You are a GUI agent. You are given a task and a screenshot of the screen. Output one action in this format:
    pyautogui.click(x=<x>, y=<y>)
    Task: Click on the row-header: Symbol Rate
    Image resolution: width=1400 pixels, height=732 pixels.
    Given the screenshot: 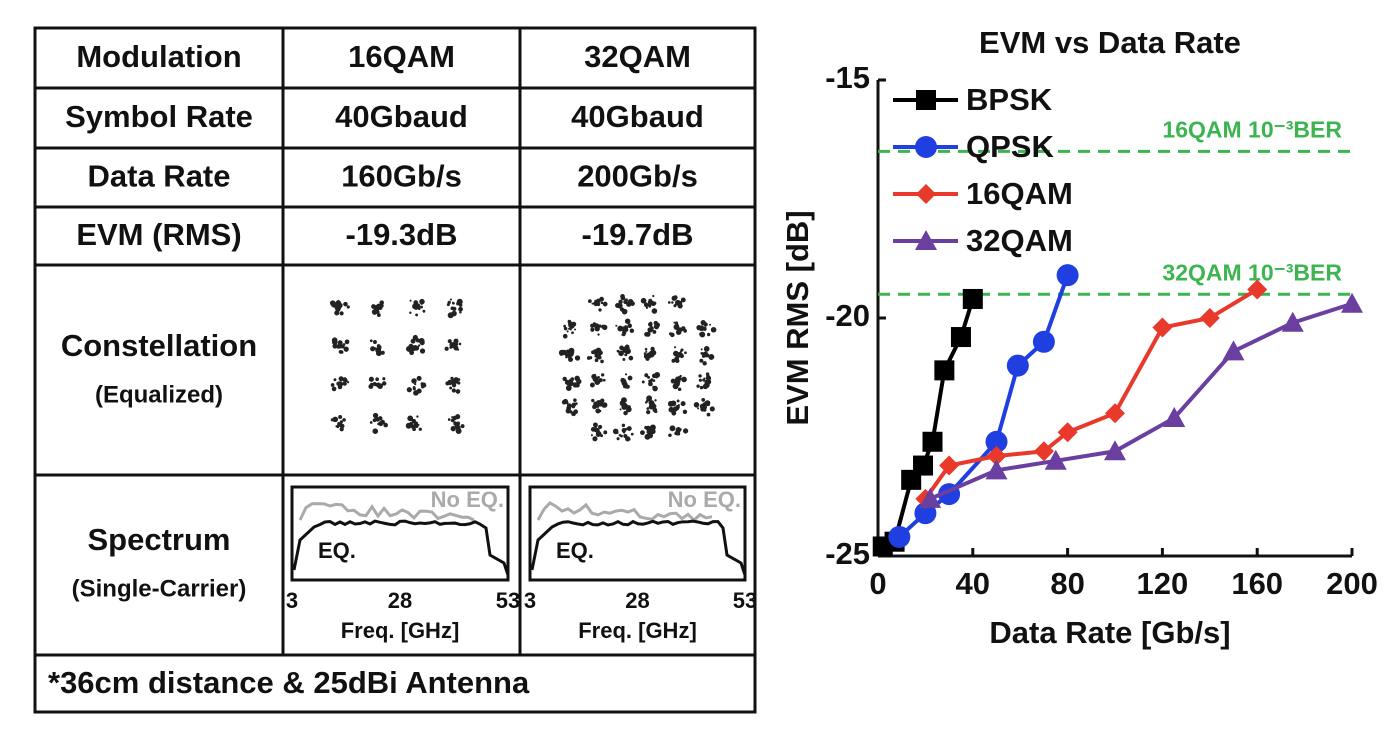 What is the action you would take?
    pyautogui.click(x=159, y=116)
    